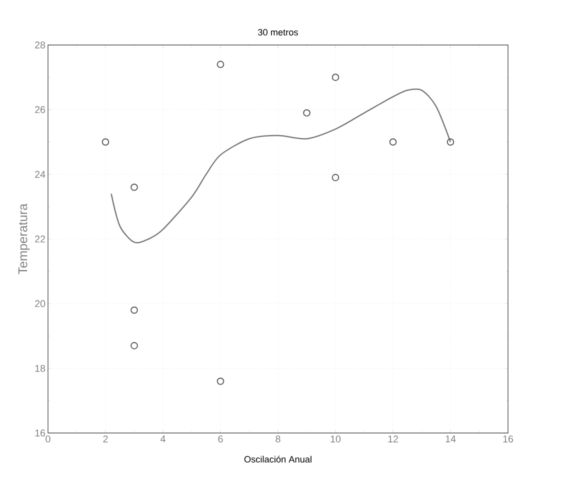 The width and height of the screenshot is (582, 497). Describe the element at coordinates (48, 438) in the screenshot. I see `x-tick-label: 0` at that location.